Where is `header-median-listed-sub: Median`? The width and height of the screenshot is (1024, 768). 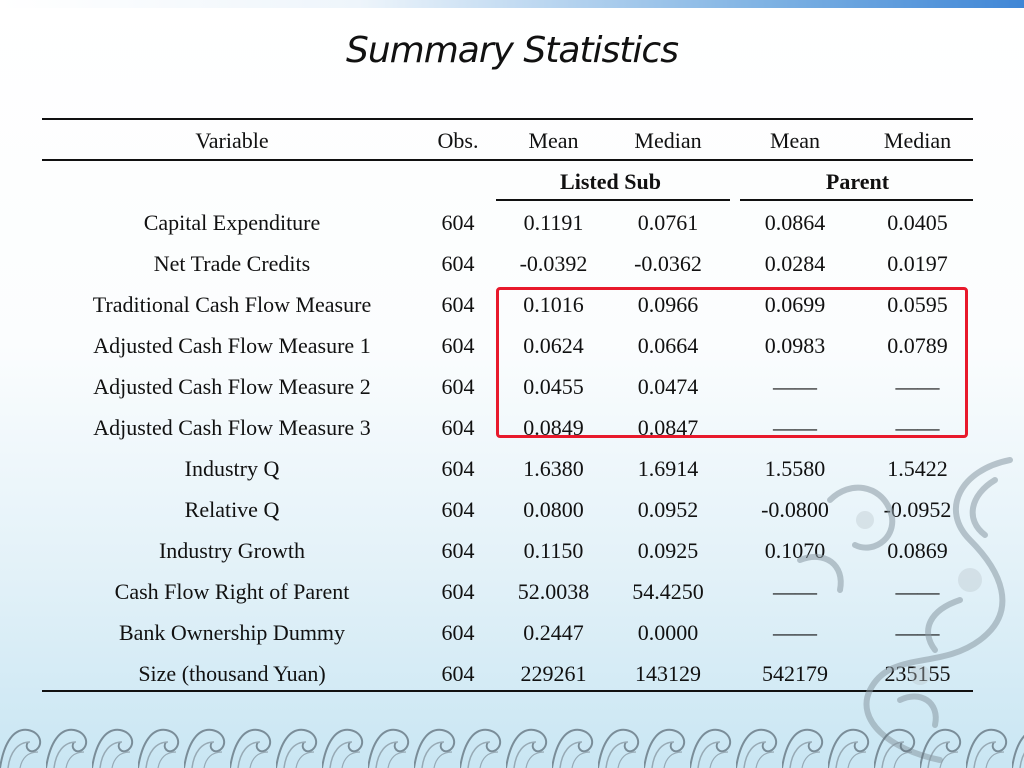
header-median-listed-sub: Median is located at coordinates (668, 140).